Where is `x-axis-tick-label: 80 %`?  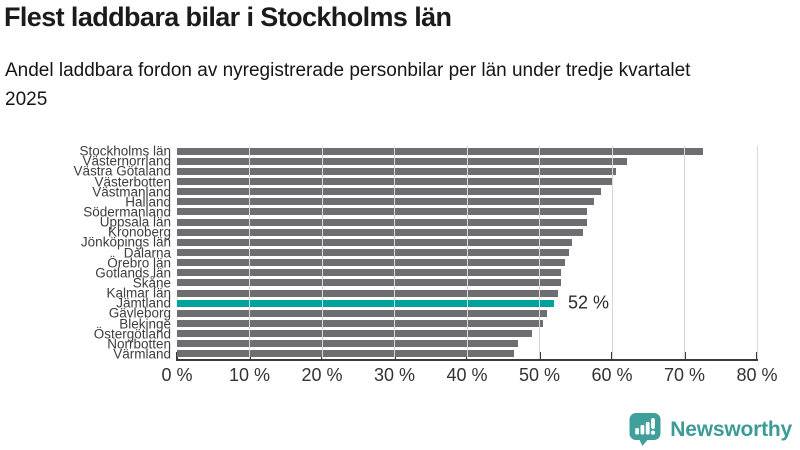 x-axis-tick-label: 80 % is located at coordinates (757, 375).